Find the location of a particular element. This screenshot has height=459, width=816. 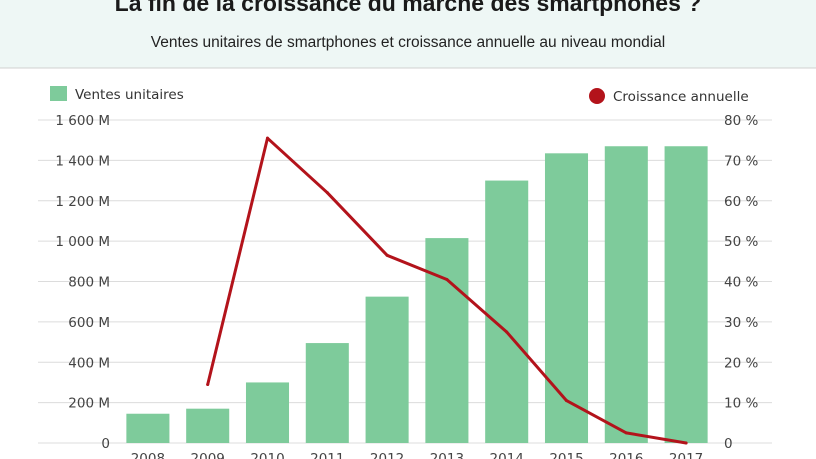

left-axis-tick-label: 1 000 M is located at coordinates (82, 242).